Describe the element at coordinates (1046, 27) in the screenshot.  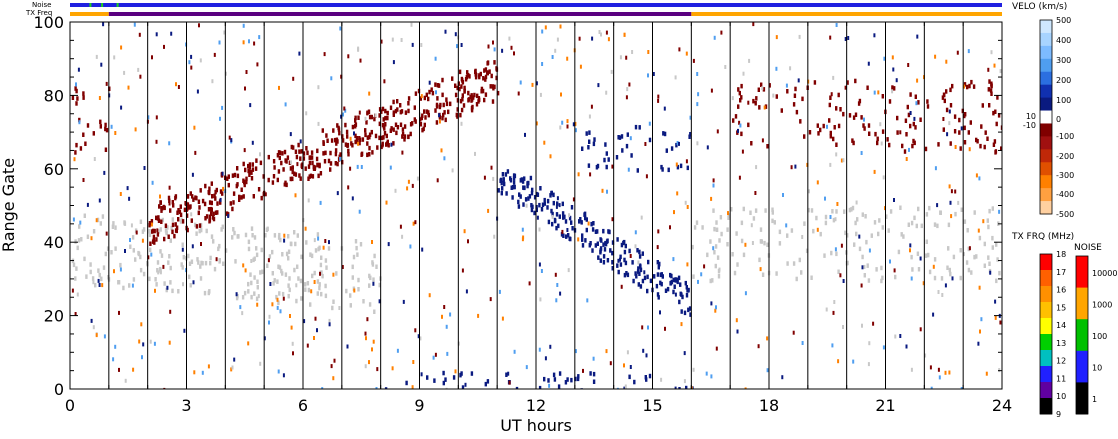
I see `velocity-swatch` at that location.